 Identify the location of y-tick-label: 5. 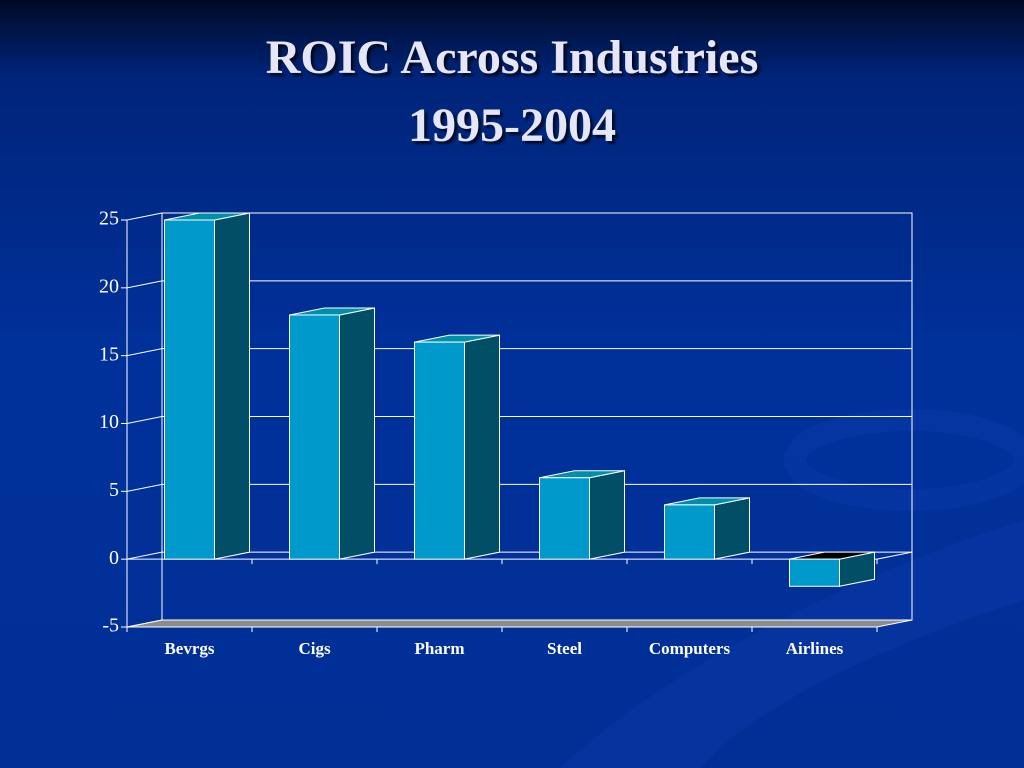
(114, 490).